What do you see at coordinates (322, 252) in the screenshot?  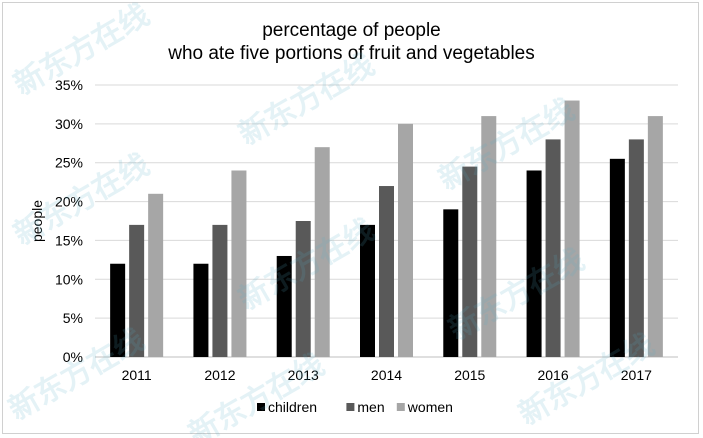 I see `bar-women-2013` at bounding box center [322, 252].